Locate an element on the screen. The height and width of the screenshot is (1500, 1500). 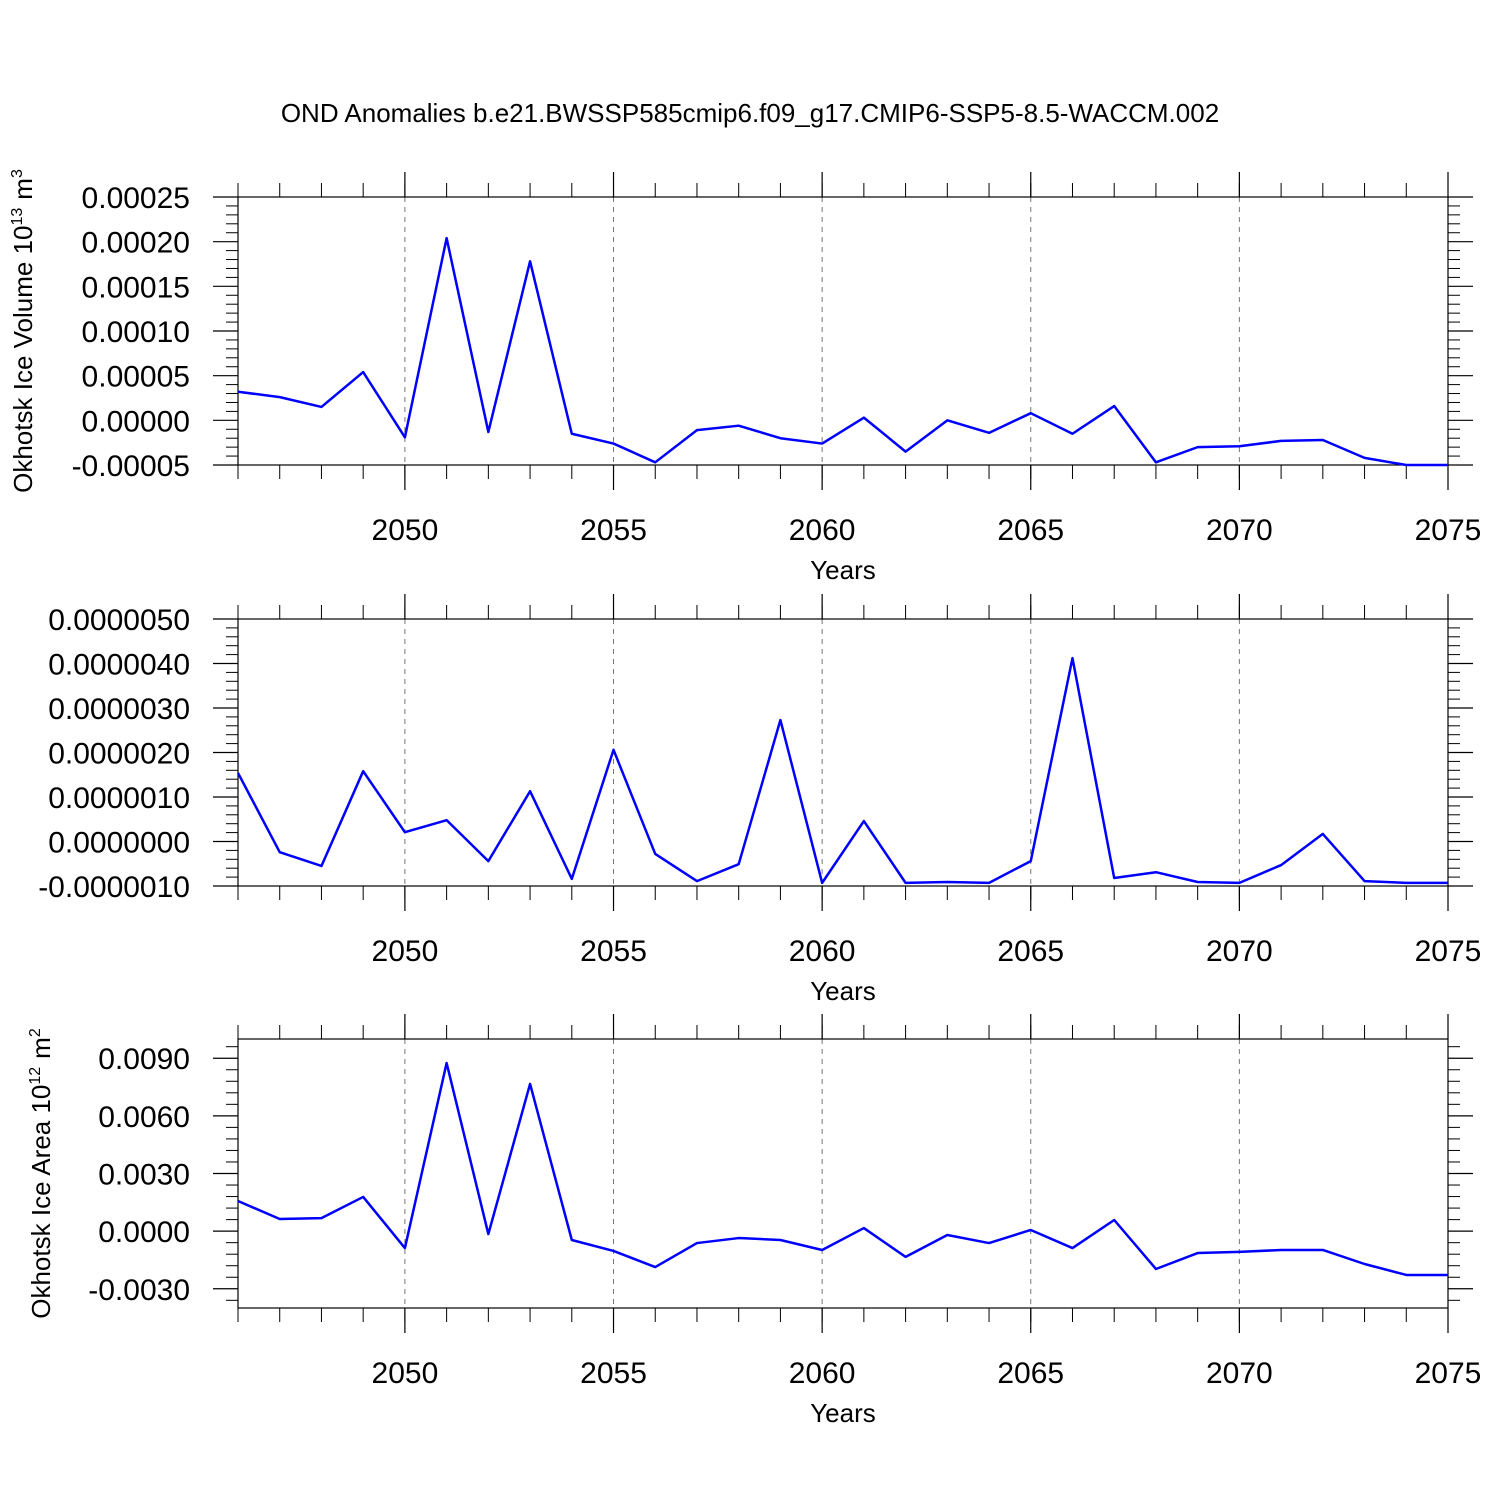
y-axis-label-text: Okhotsk Ice Volume 10 is located at coordinates (23, 359).